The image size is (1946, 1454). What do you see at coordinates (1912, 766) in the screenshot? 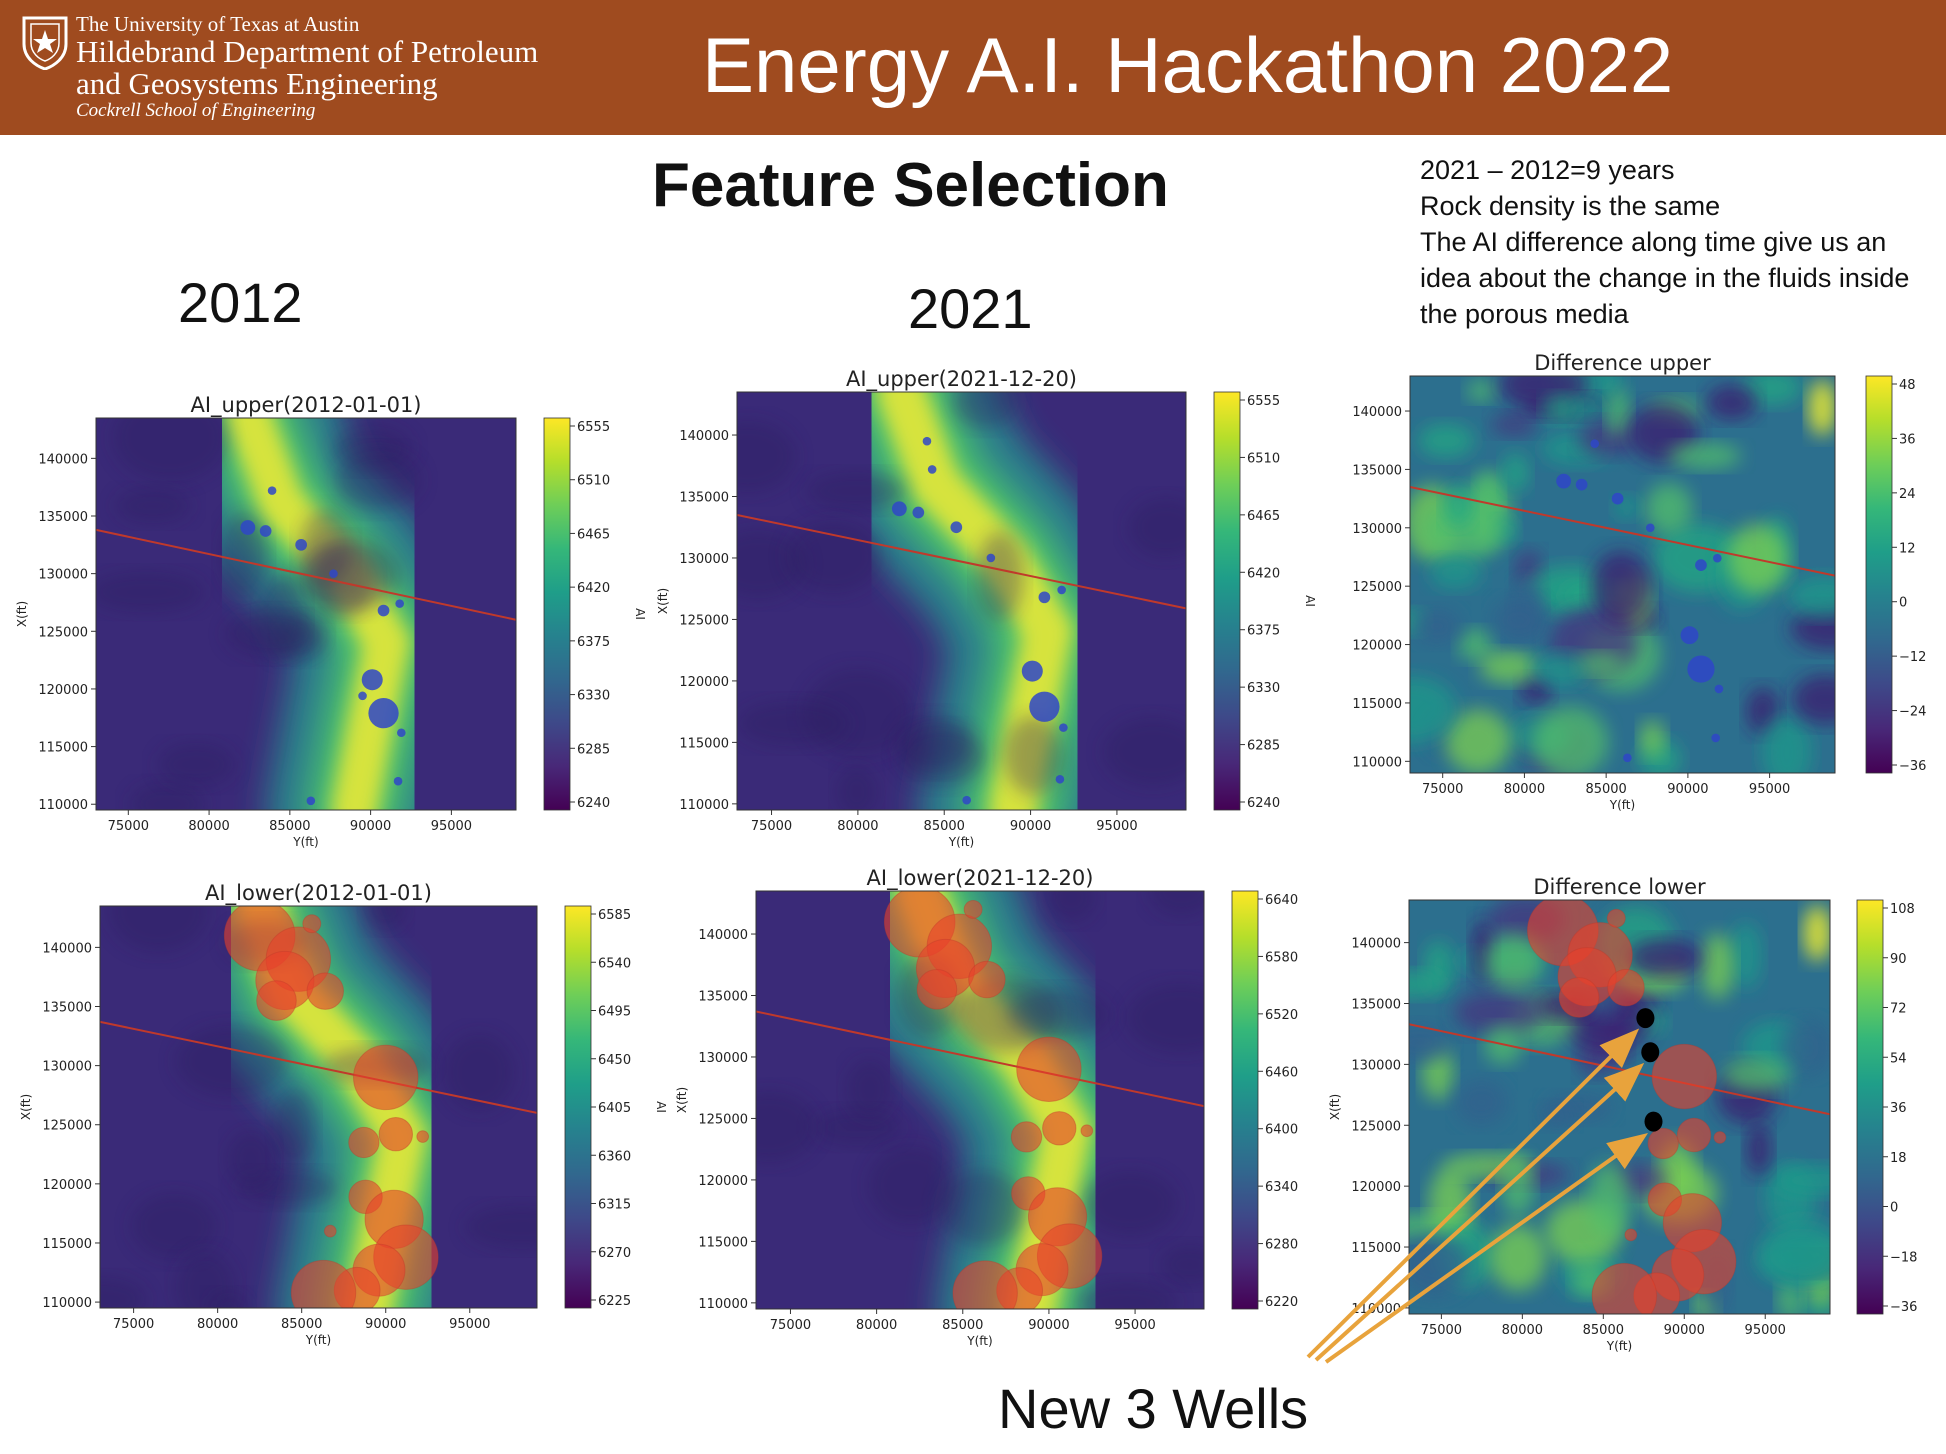
I see `colorbar-tick-label: −36` at bounding box center [1912, 766].